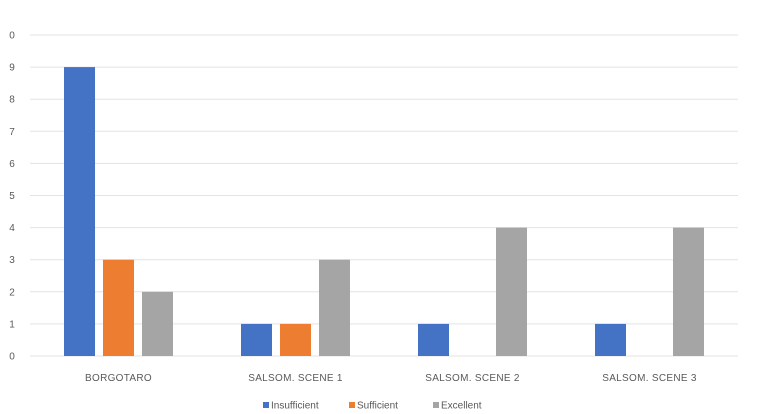 The width and height of the screenshot is (772, 414). Describe the element at coordinates (295, 406) in the screenshot. I see `legend-label-insufficient: Insufficient` at that location.